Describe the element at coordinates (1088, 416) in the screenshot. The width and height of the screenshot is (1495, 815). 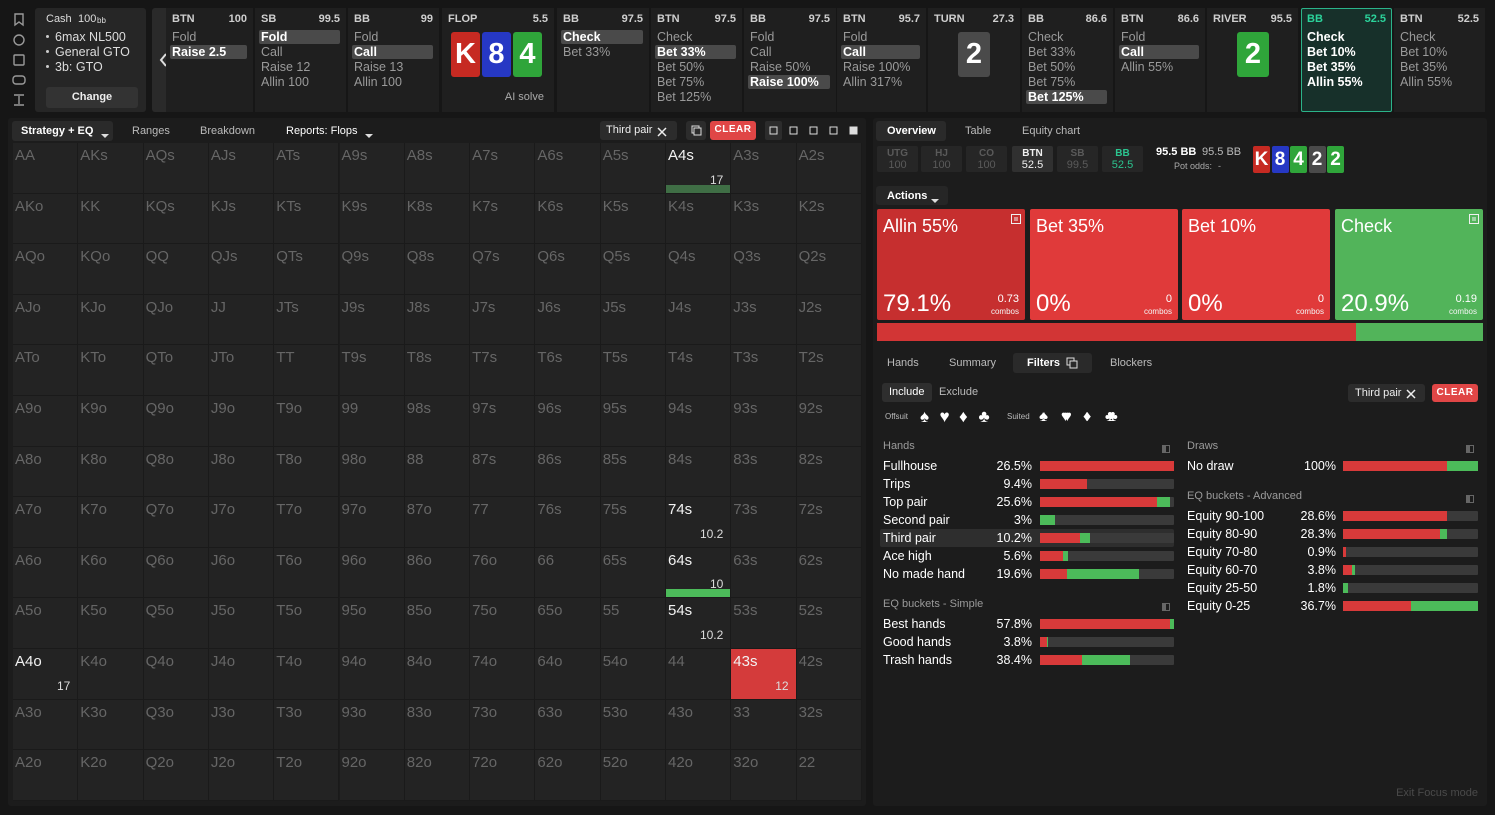
I see `suit-filter: ♦♦` at that location.